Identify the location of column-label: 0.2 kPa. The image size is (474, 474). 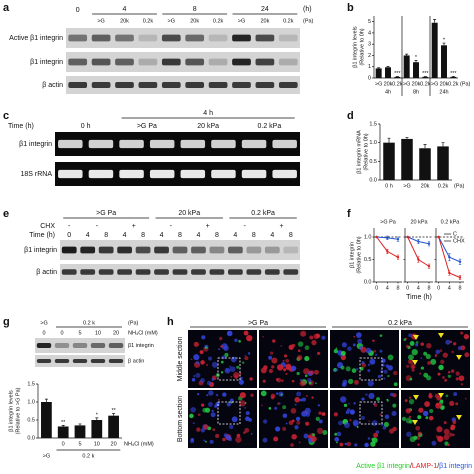
(270, 126).